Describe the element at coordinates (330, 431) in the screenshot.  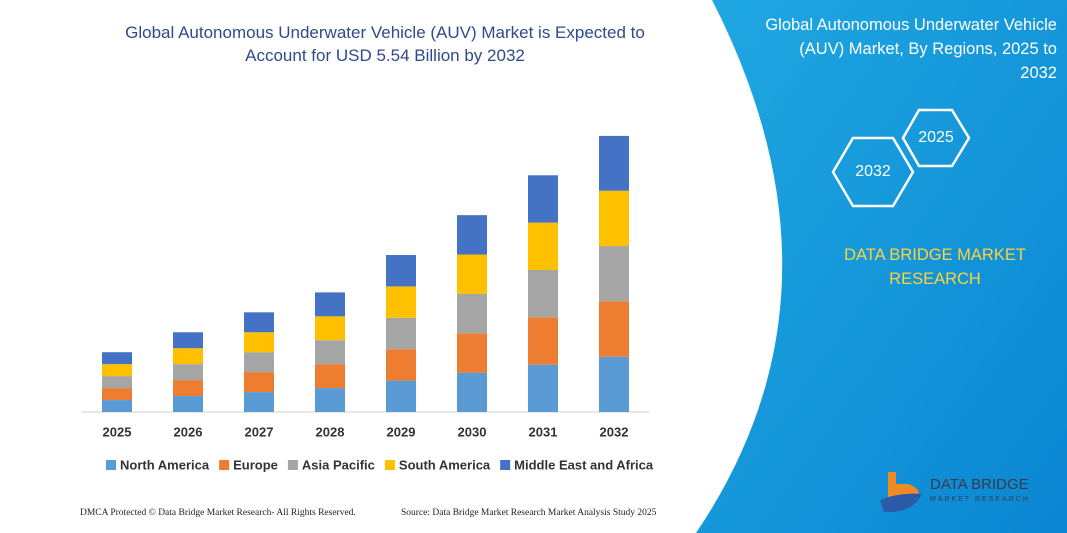
I see `x-tick-label: 2028` at that location.